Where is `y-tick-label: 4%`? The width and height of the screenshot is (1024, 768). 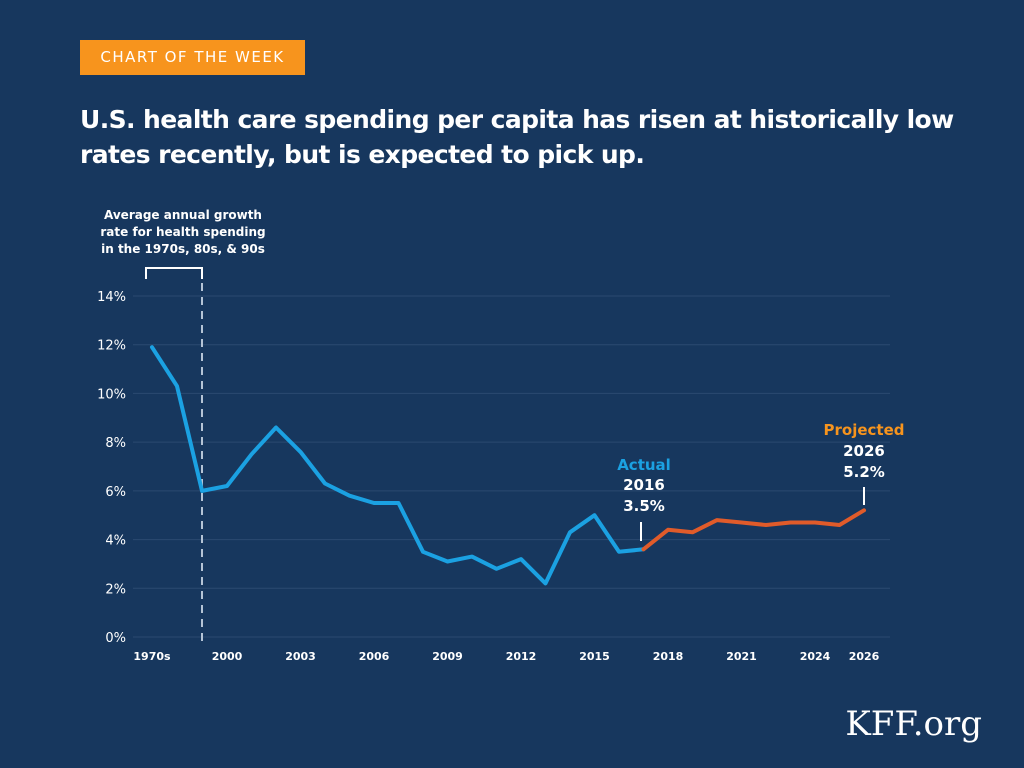
y-tick-label: 4% is located at coordinates (115, 541).